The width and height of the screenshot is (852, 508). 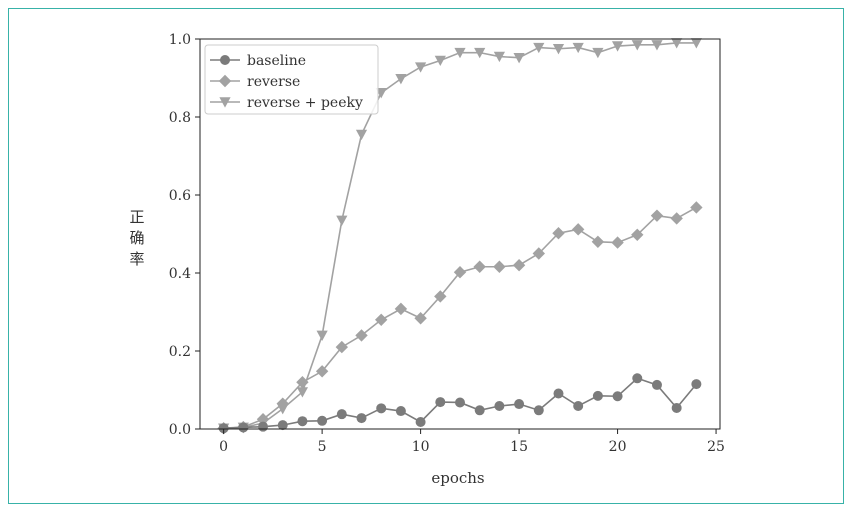 What do you see at coordinates (276, 61) in the screenshot?
I see `legend-label: baseline` at bounding box center [276, 61].